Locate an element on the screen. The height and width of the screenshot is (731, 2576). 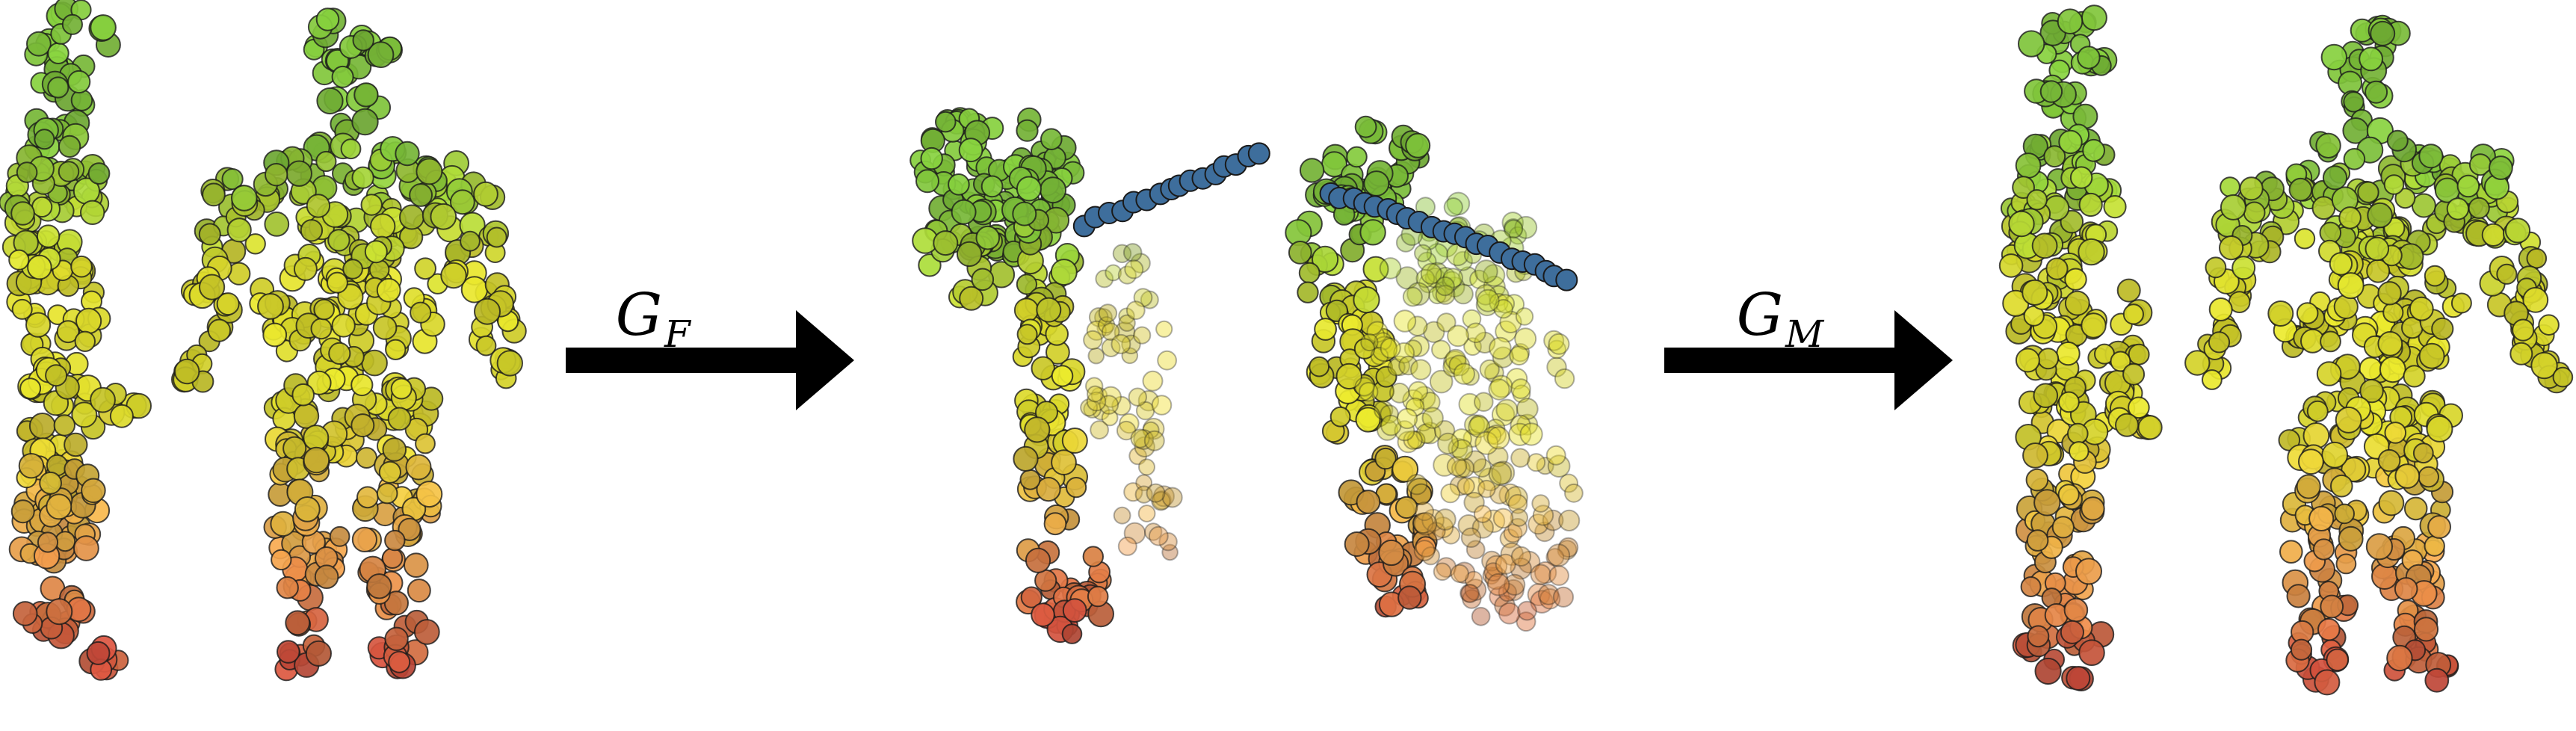
latent-view-b-point-cloud is located at coordinates (1435, 373).